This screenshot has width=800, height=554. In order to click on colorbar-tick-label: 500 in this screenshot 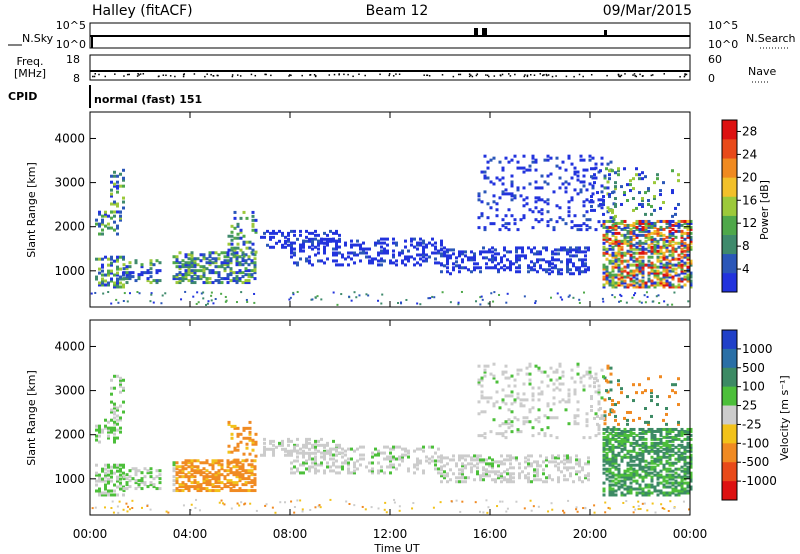, I will do `click(753, 368)`.